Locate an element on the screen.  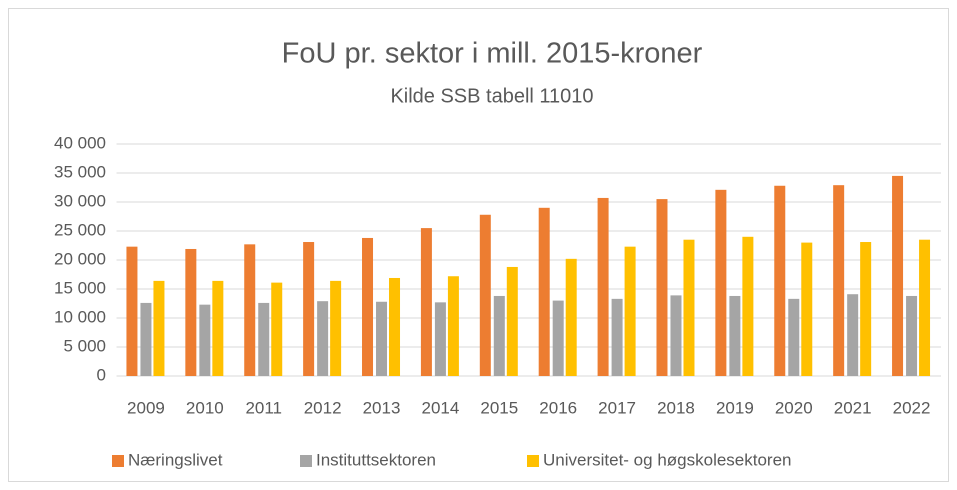
y-tick-label: 10 000 is located at coordinates (80, 316).